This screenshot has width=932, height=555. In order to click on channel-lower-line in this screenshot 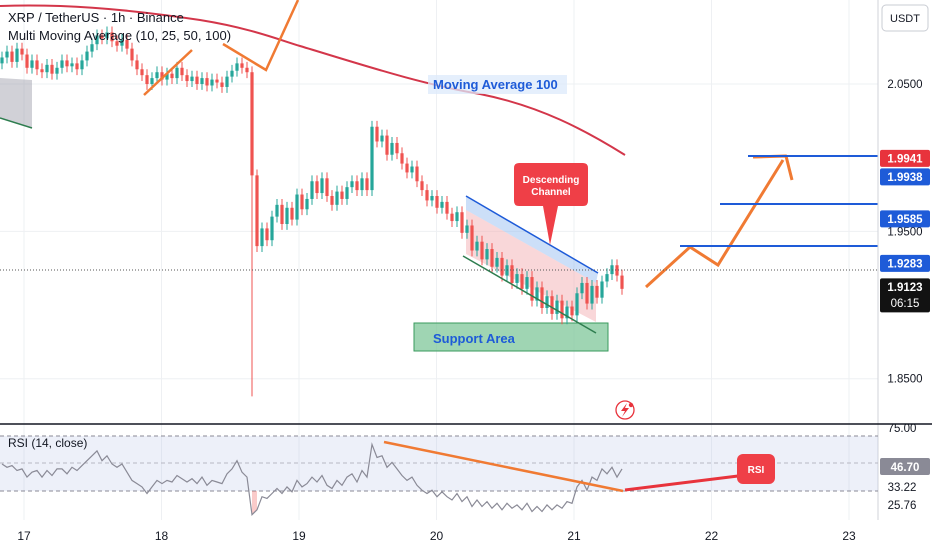, I will do `click(529, 294)`.